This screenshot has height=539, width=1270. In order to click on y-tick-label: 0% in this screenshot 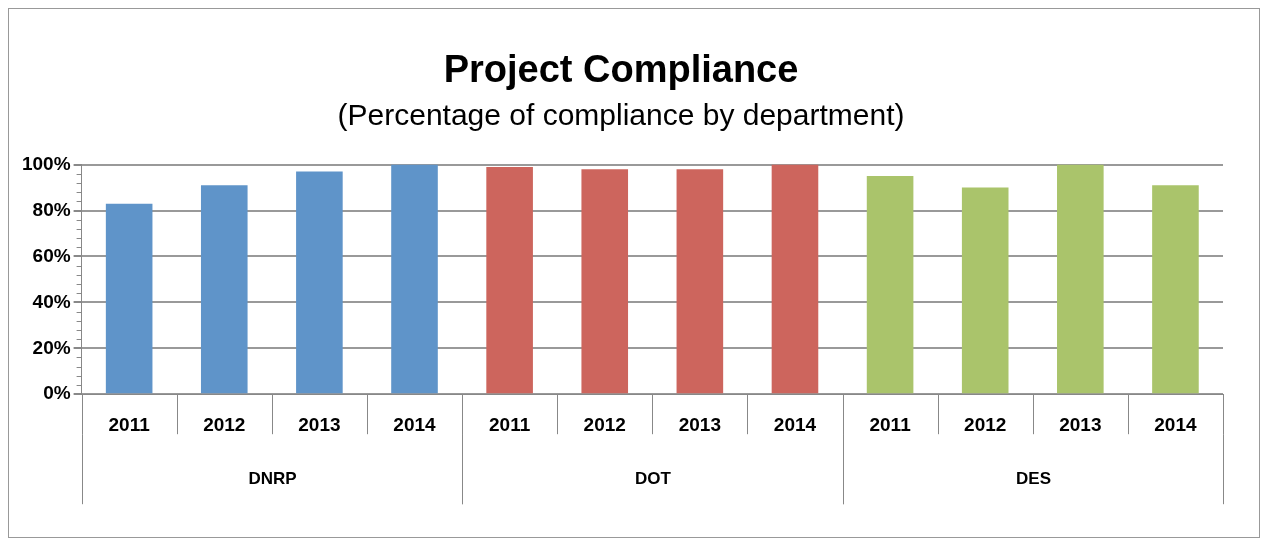, I will do `click(57, 393)`.